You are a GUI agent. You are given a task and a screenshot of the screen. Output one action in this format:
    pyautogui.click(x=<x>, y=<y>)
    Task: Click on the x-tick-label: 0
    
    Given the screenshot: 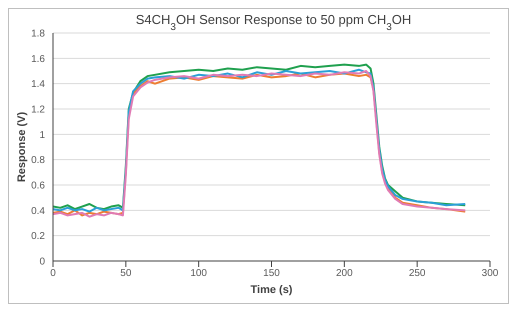 What is the action you would take?
    pyautogui.click(x=53, y=274)
    